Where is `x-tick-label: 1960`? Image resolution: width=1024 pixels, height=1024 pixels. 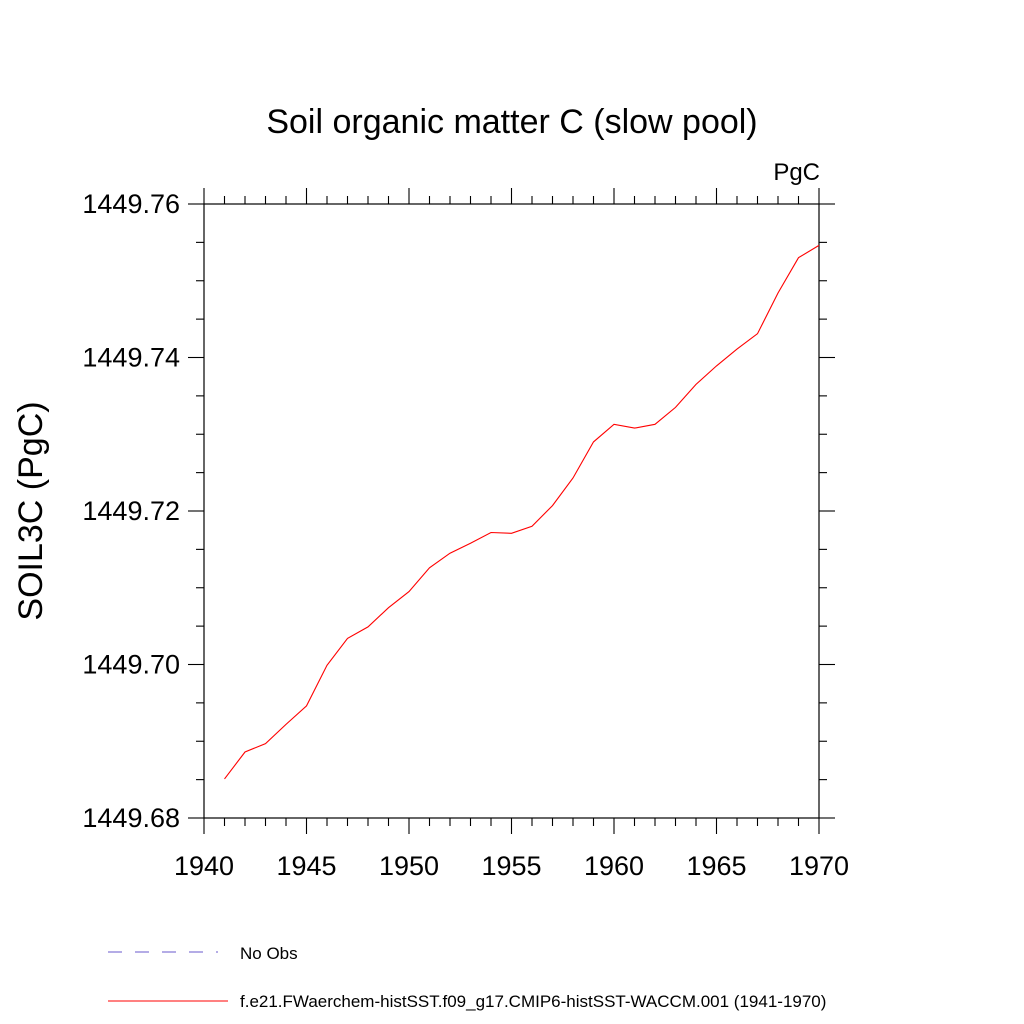 x-tick-label: 1960 is located at coordinates (614, 866).